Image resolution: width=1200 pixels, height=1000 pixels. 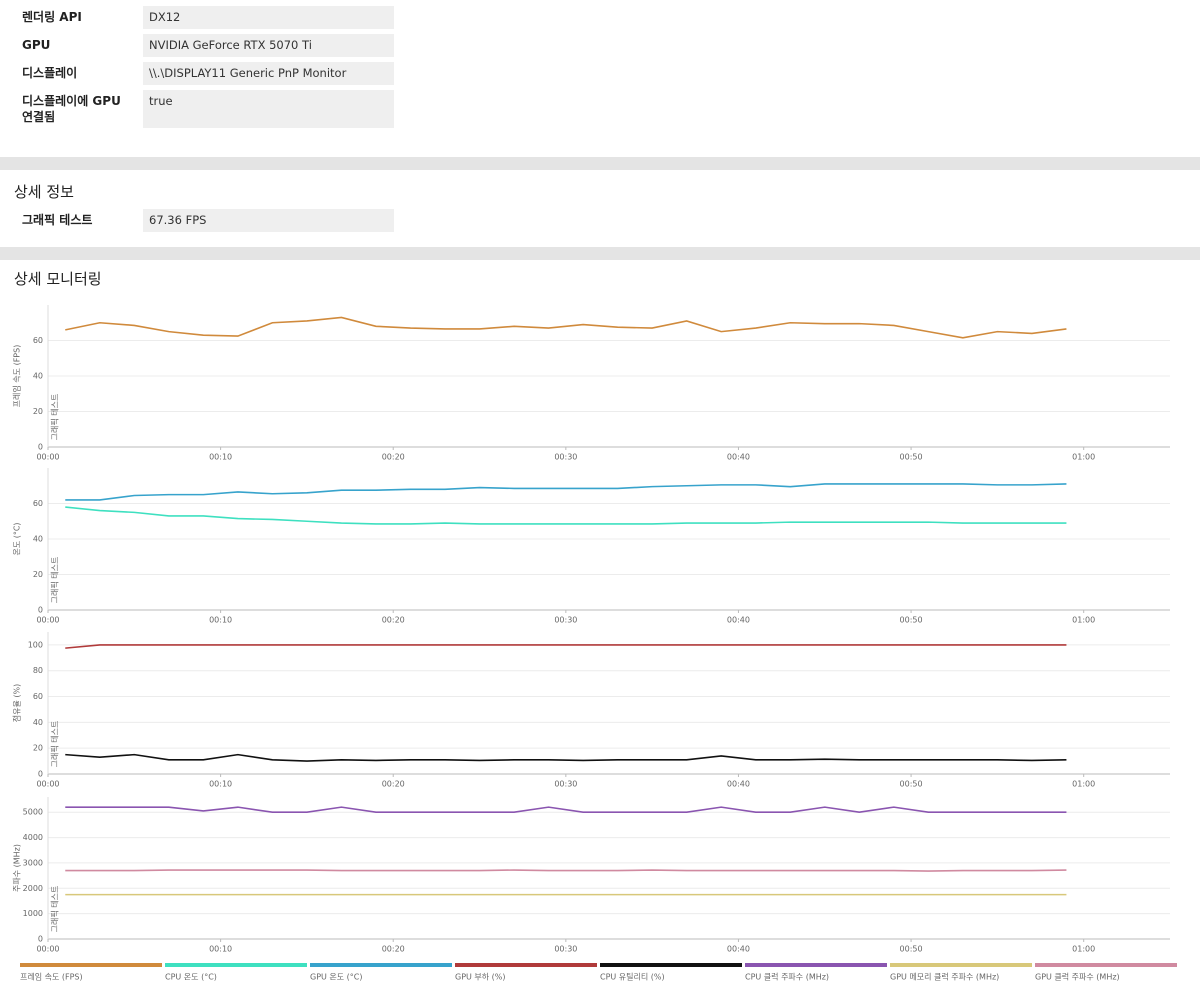 I want to click on legend-label: CPU 온도 (°C), so click(x=191, y=977).